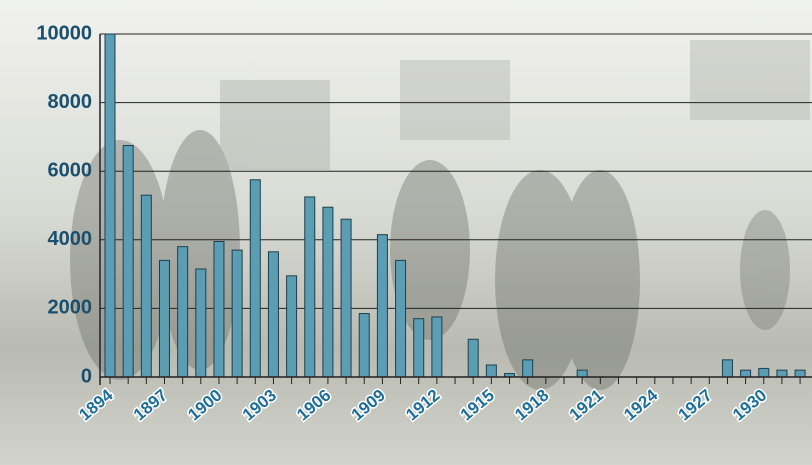 The image size is (812, 465). I want to click on y-tick-label: 6000, so click(70, 170).